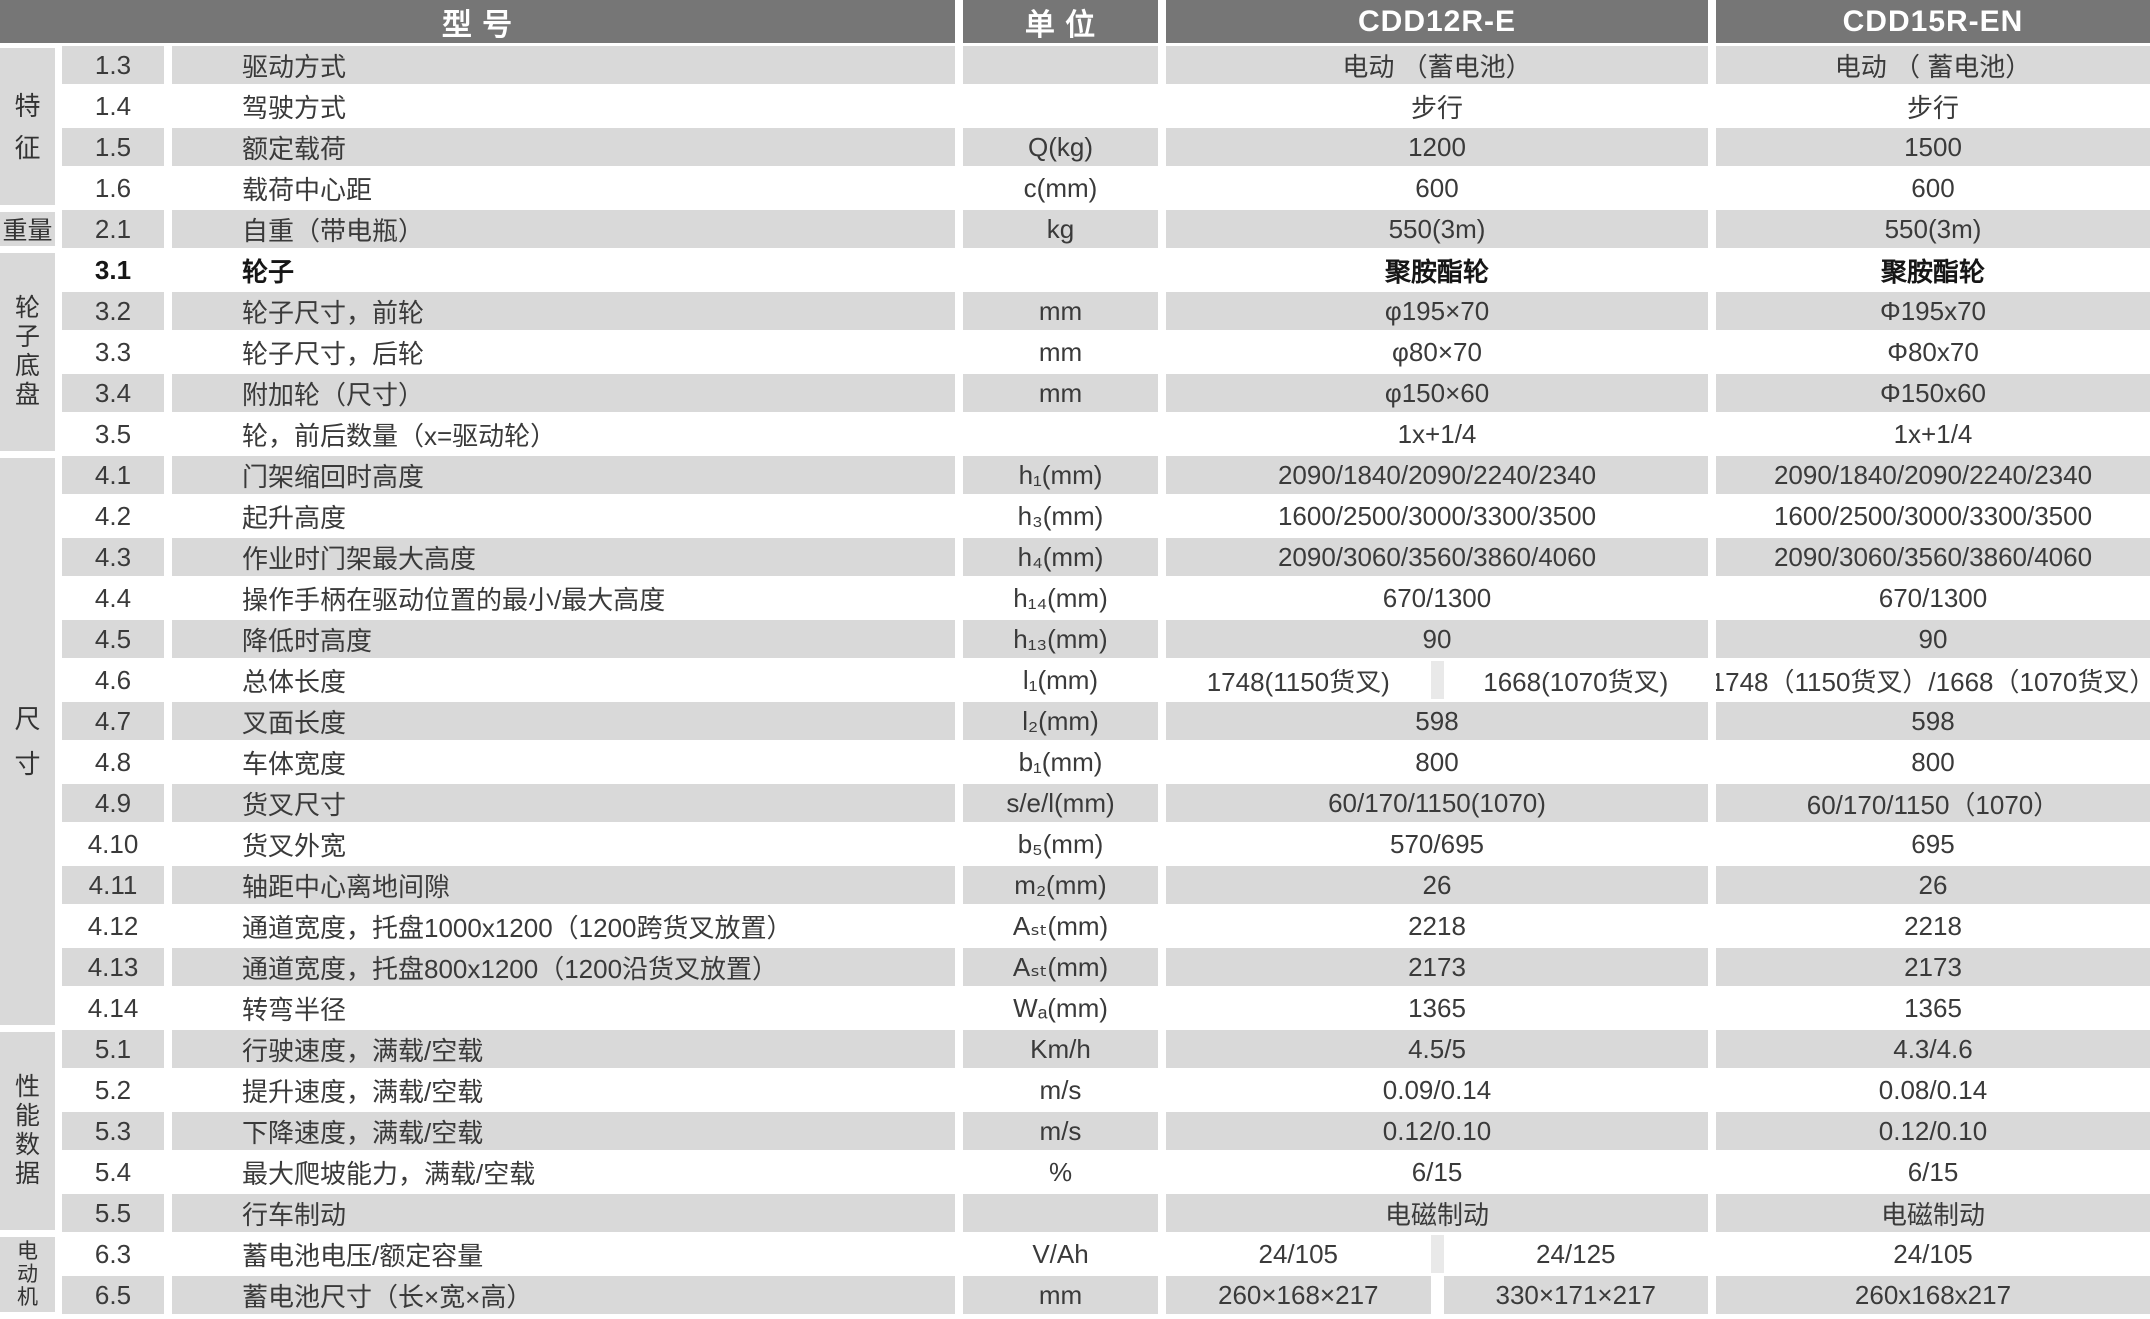 Image resolution: width=2150 pixels, height=1319 pixels. Describe the element at coordinates (1060, 1172) in the screenshot. I see `row-unit: %` at that location.